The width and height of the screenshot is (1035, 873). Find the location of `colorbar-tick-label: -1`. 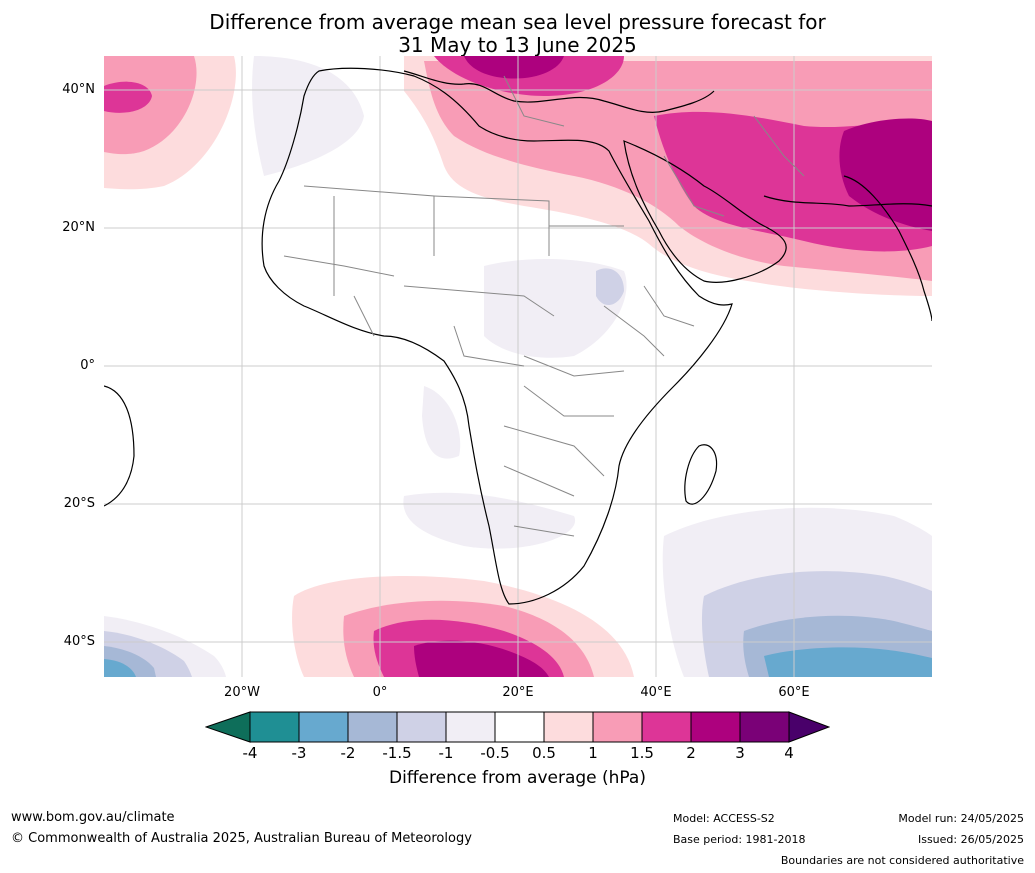

colorbar-tick-label: -1 is located at coordinates (446, 753).